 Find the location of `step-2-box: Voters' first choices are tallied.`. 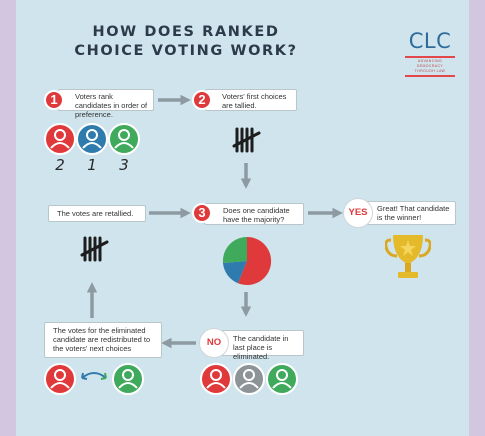

step-2-box: Voters' first choices are tallied. is located at coordinates (251, 100).